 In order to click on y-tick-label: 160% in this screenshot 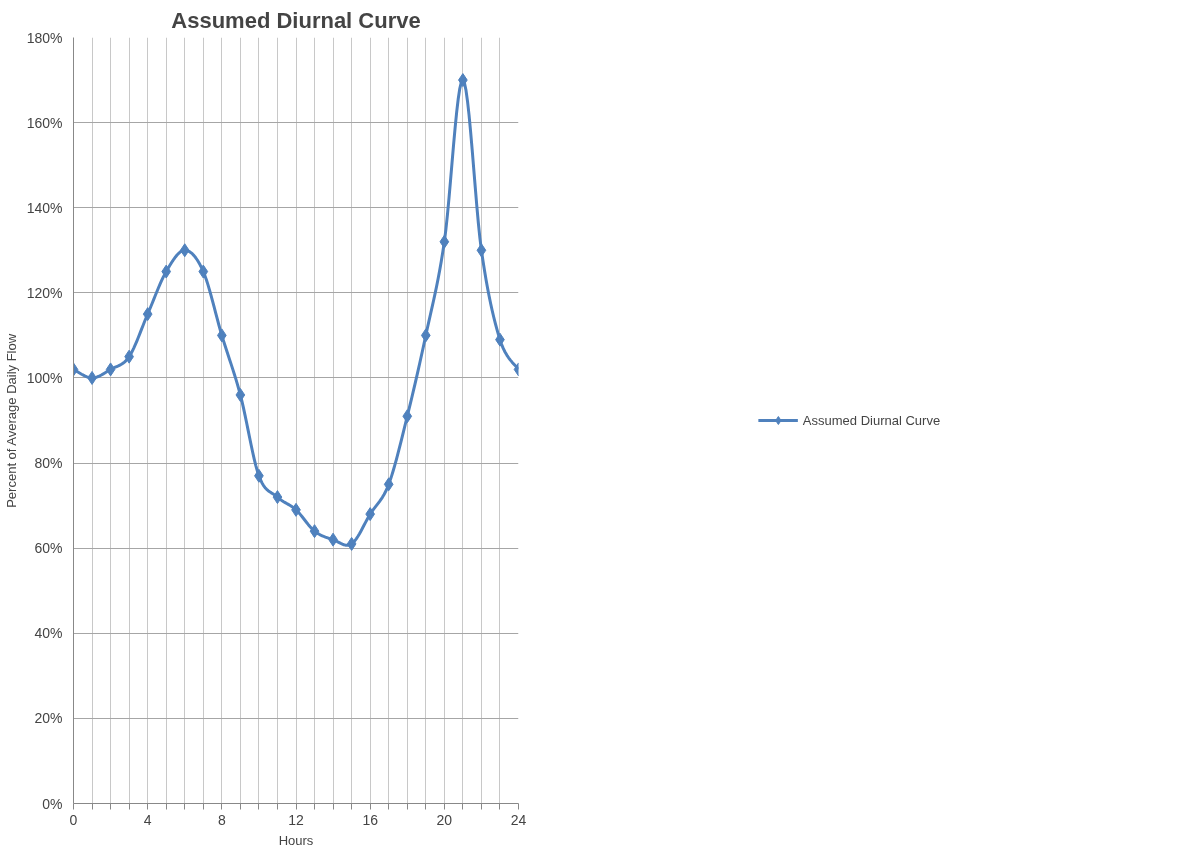, I will do `click(44, 122)`.